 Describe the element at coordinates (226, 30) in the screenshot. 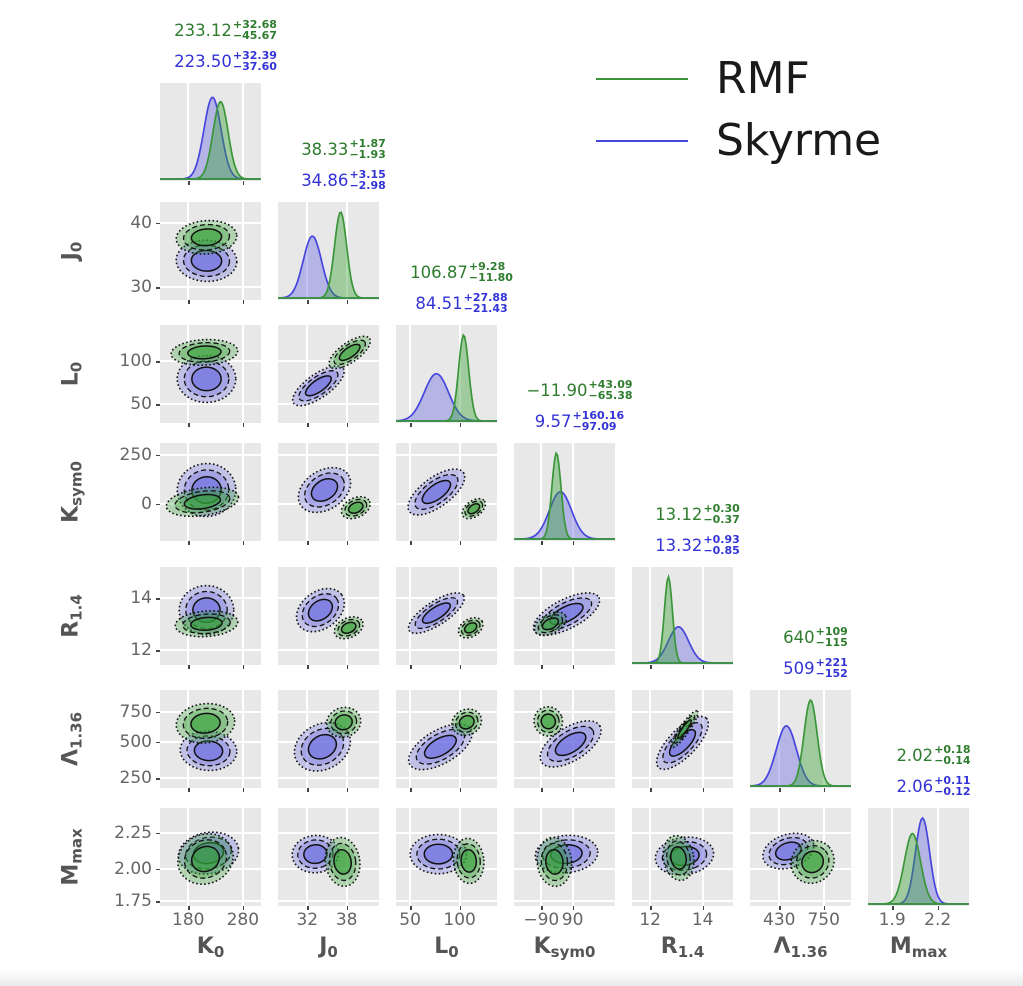

I see `rmf-estimate-K0: 233.12 +32.68 −45.67` at that location.